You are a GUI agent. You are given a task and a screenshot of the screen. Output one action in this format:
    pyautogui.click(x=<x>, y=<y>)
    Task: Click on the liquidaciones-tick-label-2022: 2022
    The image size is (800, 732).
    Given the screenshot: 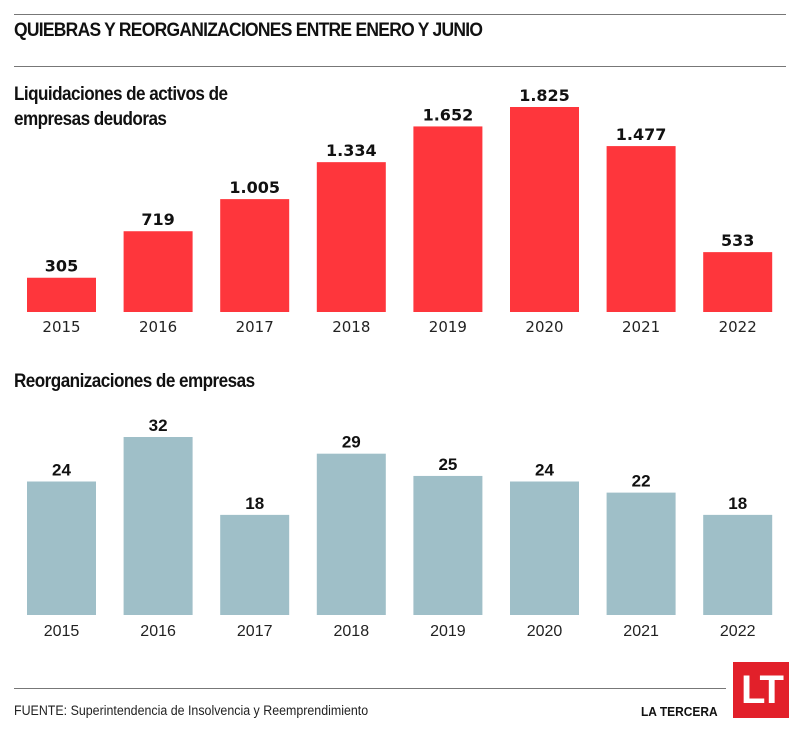 What is the action you would take?
    pyautogui.click(x=738, y=327)
    